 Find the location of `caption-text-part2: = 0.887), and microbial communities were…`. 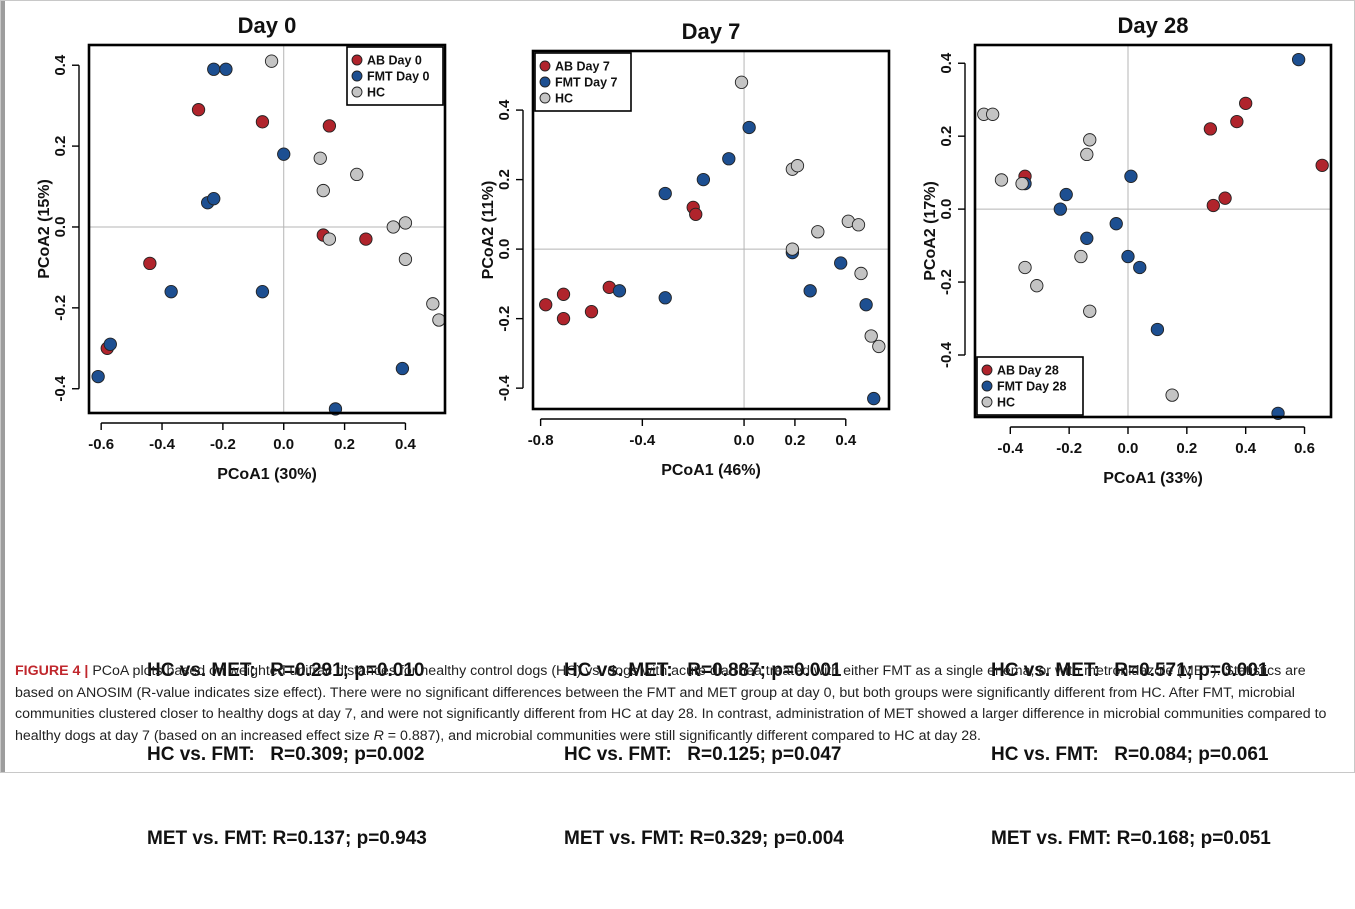

caption-text-part2: = 0.887), and microbial communities were… is located at coordinates (682, 735).